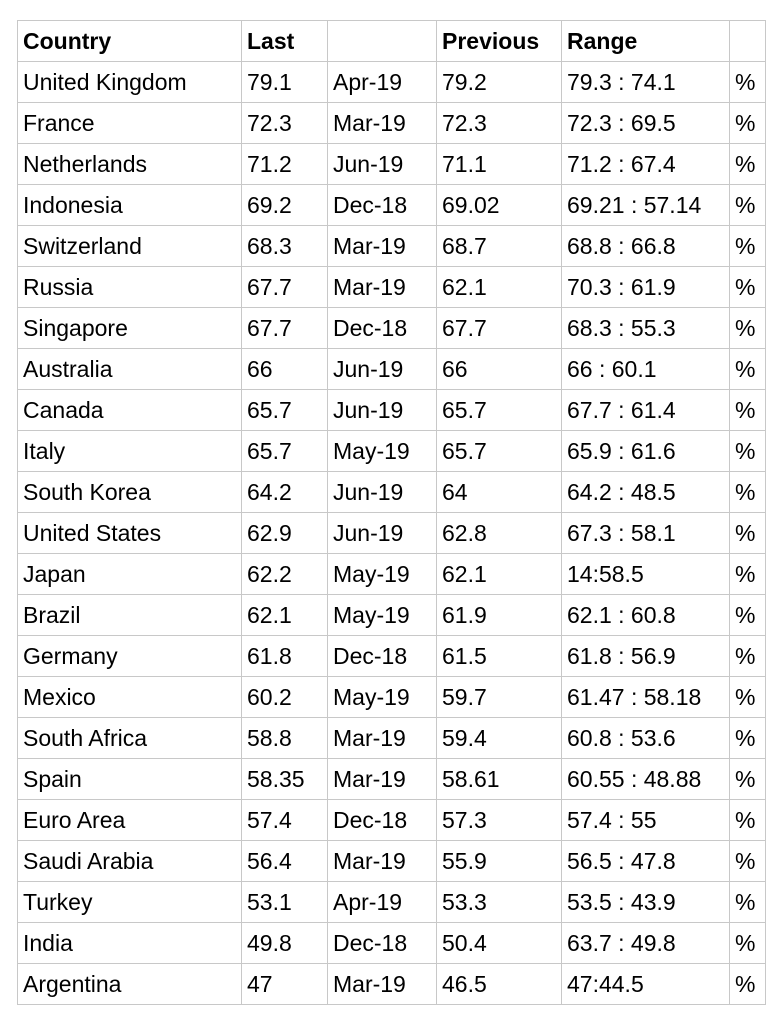 Image resolution: width=778 pixels, height=1024 pixels. Describe the element at coordinates (284, 738) in the screenshot. I see `last-cell: 58.8` at that location.